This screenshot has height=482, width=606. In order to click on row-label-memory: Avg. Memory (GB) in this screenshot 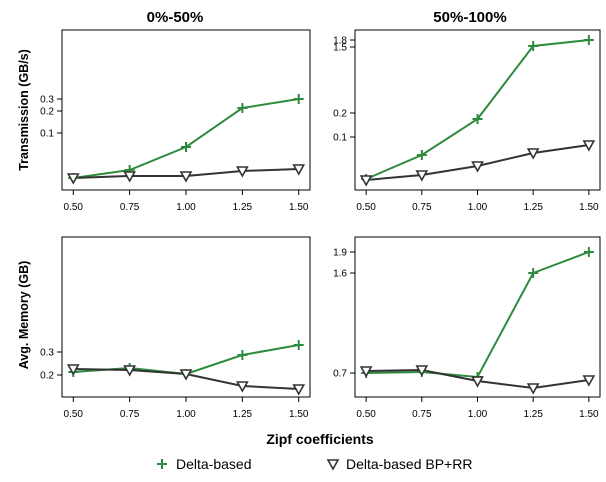, I will do `click(24, 315)`.